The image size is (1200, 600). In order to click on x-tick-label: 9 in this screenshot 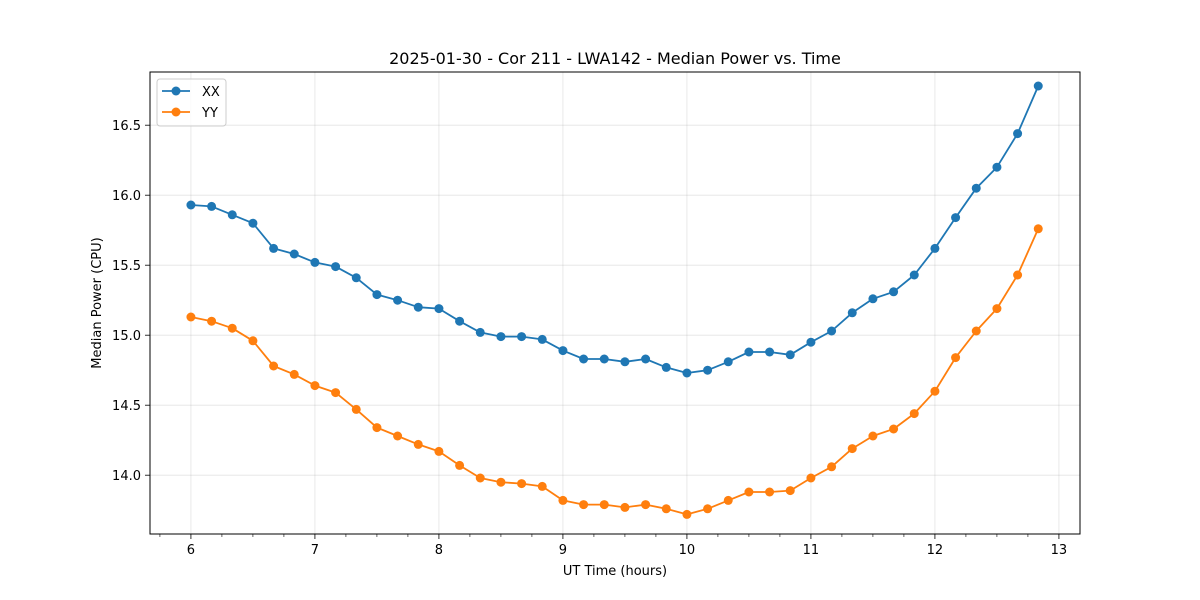, I will do `click(563, 550)`.